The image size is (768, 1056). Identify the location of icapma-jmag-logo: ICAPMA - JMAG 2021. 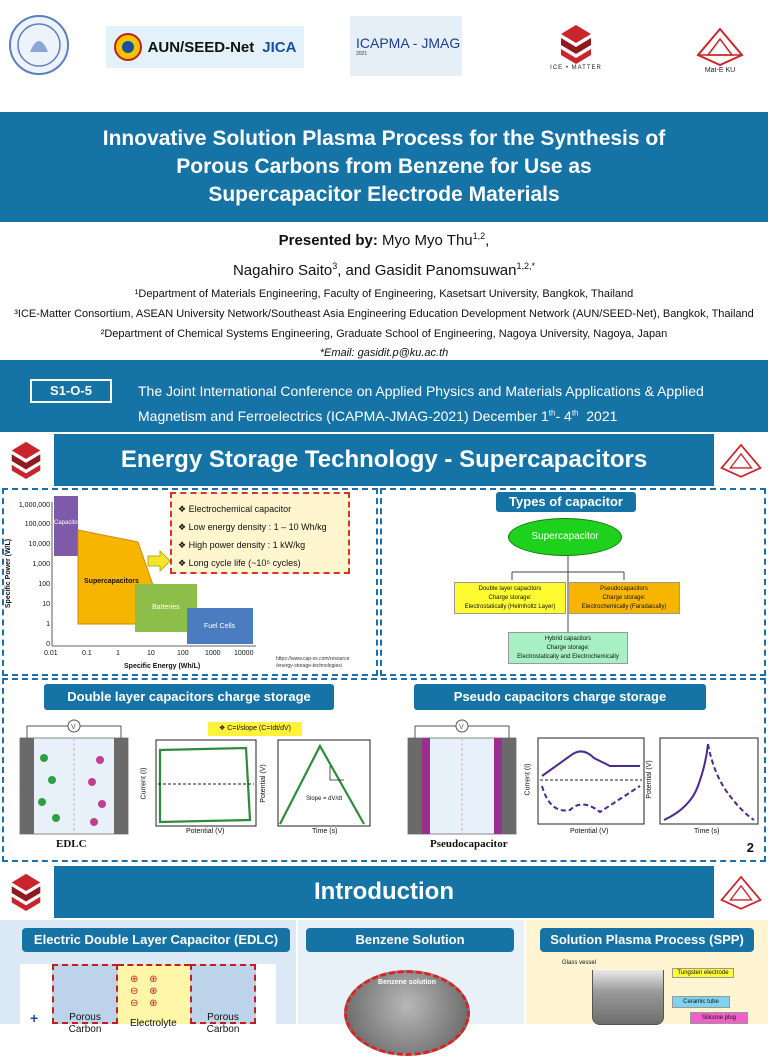
(406, 46).